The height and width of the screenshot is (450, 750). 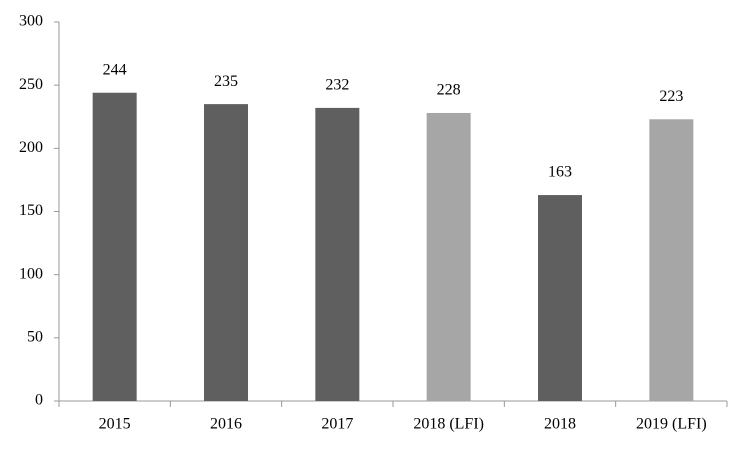 I want to click on y-tick-label: 0, so click(x=39, y=400).